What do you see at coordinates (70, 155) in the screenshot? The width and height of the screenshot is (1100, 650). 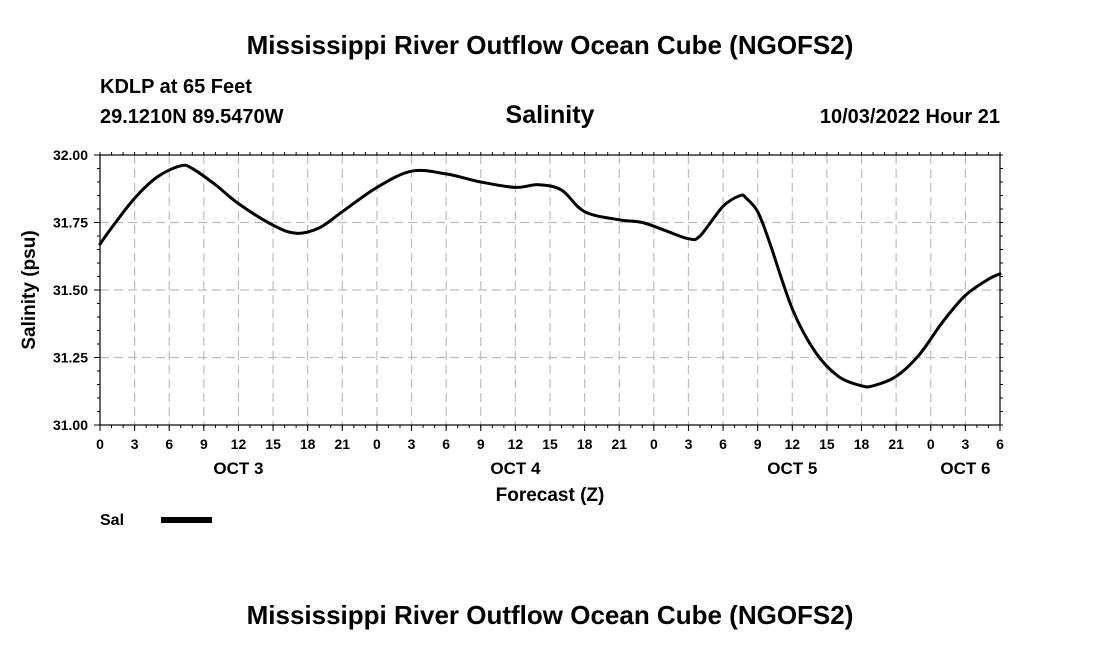 I see `y-tick-label: 32.00` at bounding box center [70, 155].